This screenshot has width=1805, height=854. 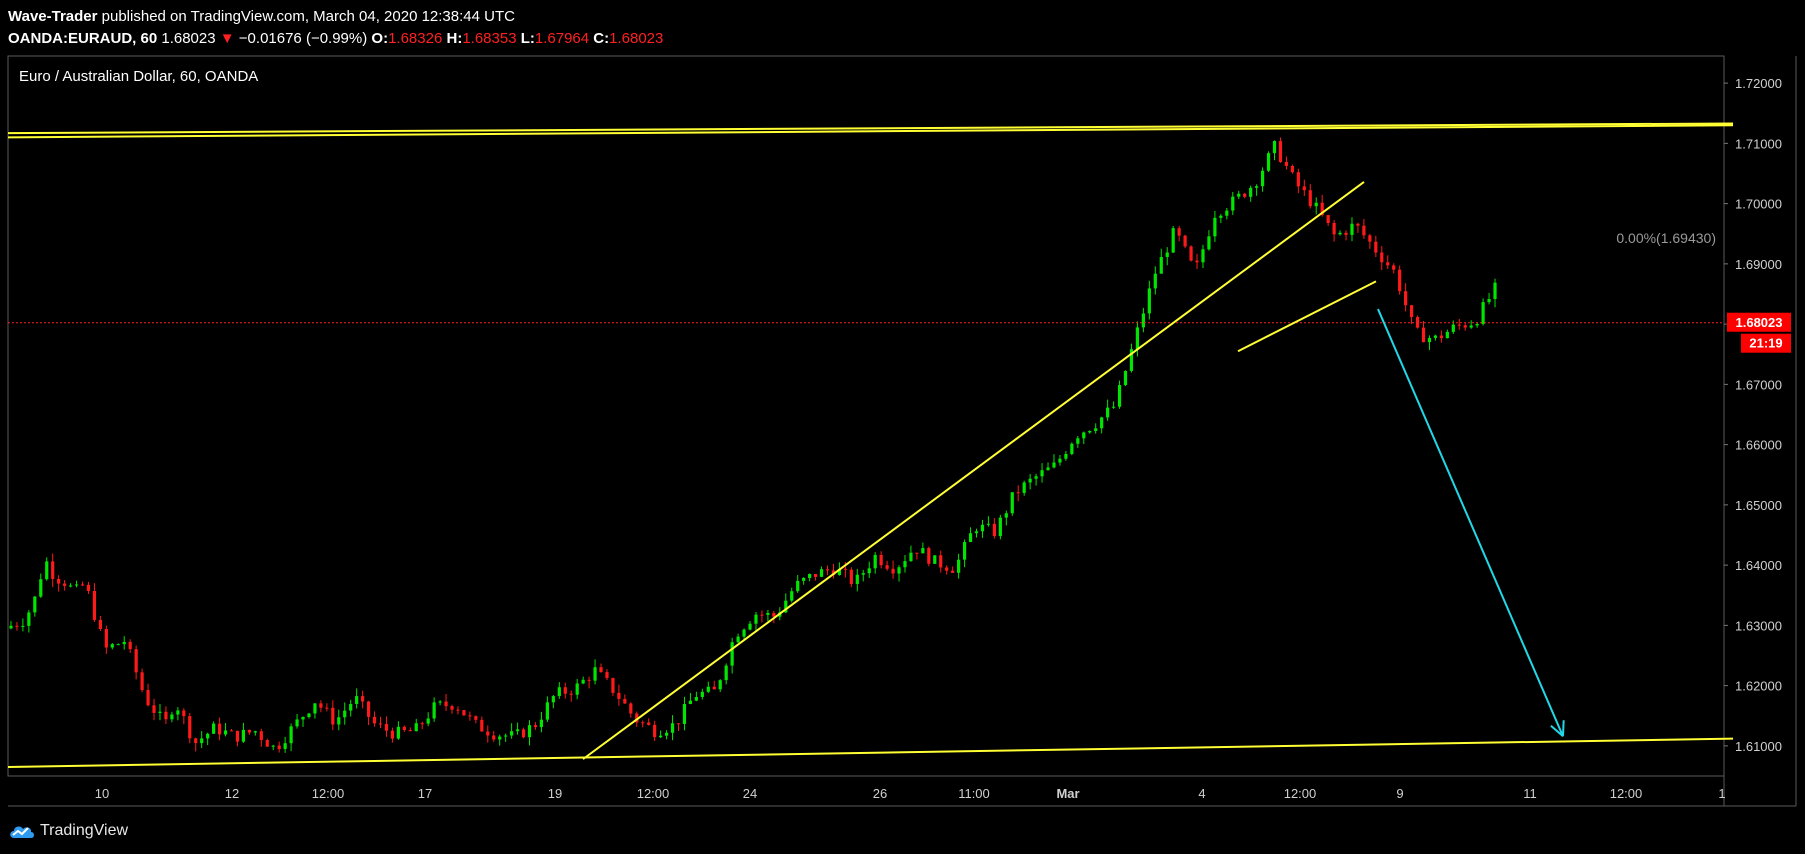 I want to click on tradingview-cloud-icon, so click(x=22, y=832).